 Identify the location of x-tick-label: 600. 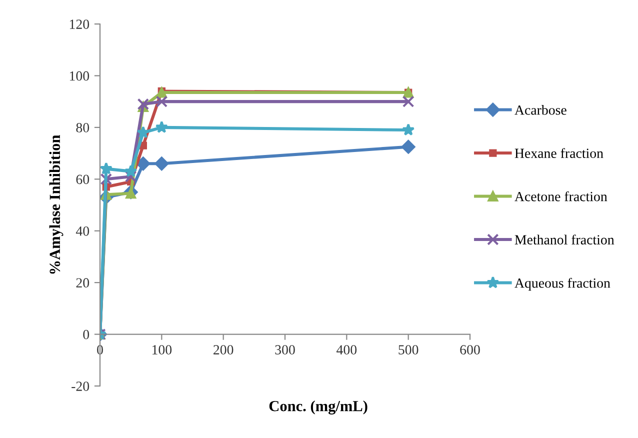
(470, 349).